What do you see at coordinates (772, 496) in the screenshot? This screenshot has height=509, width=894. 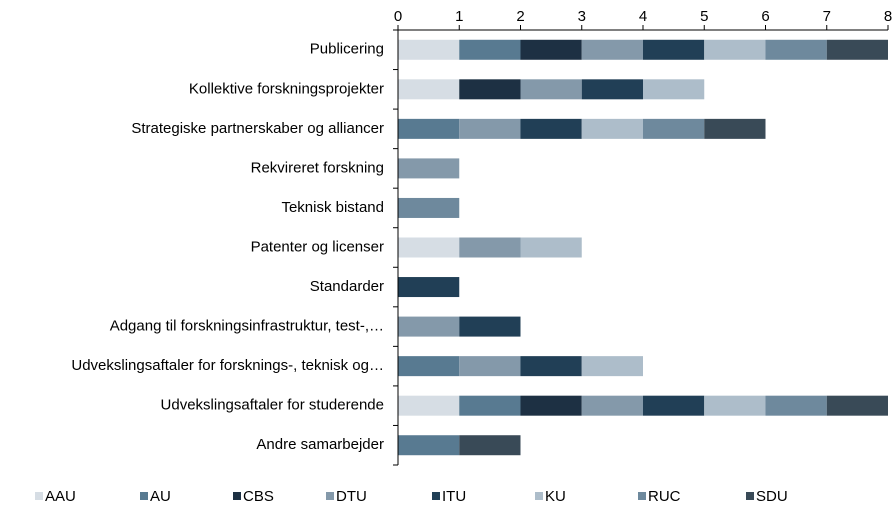 I see `legend-label: SDU` at bounding box center [772, 496].